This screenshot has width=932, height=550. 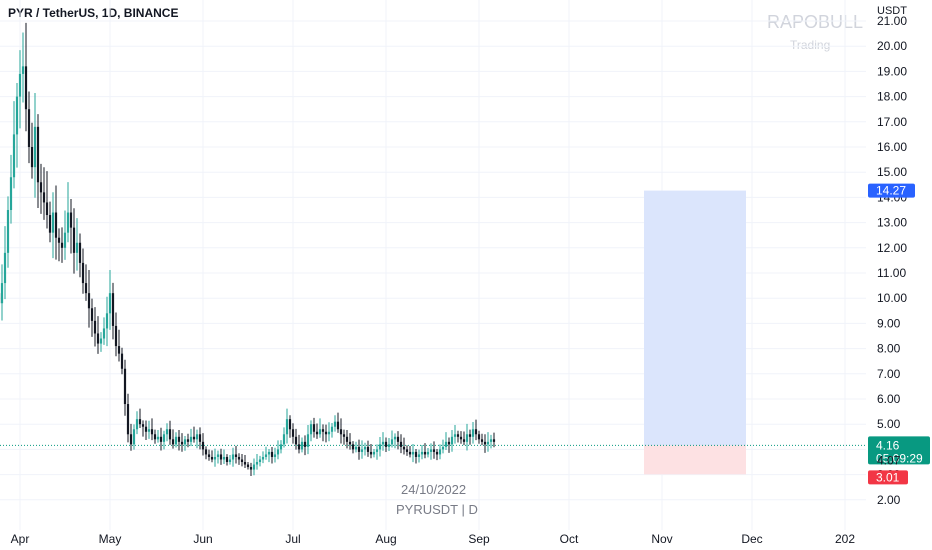 I want to click on x-tick-label: Dec, so click(x=751, y=539).